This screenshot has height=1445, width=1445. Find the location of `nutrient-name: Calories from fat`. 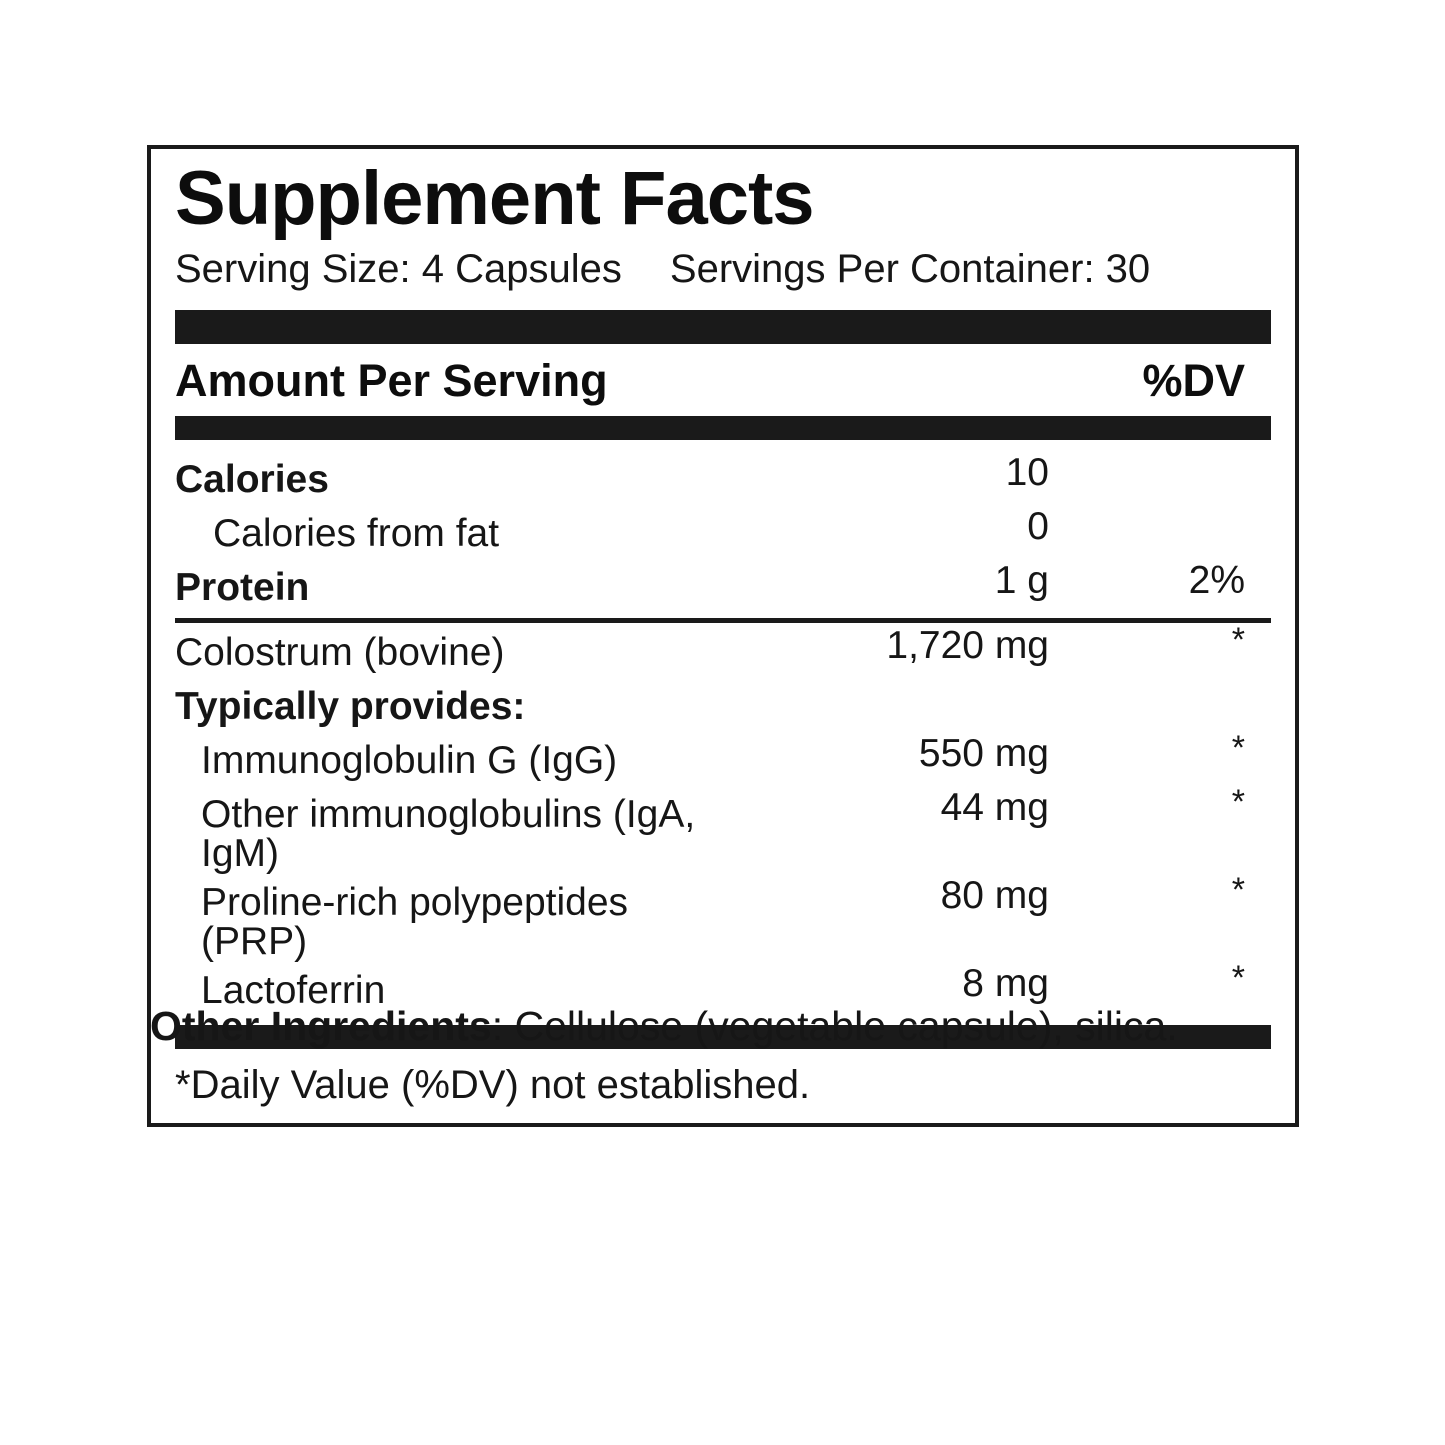

nutrient-name: Calories from fat is located at coordinates (356, 534).